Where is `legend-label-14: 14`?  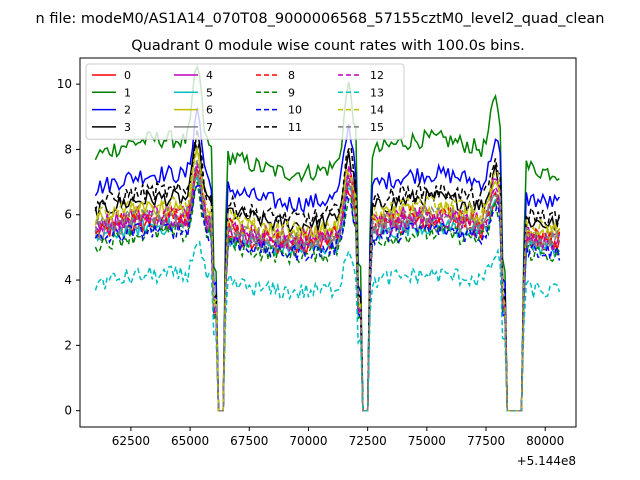 legend-label-14: 14 is located at coordinates (377, 110).